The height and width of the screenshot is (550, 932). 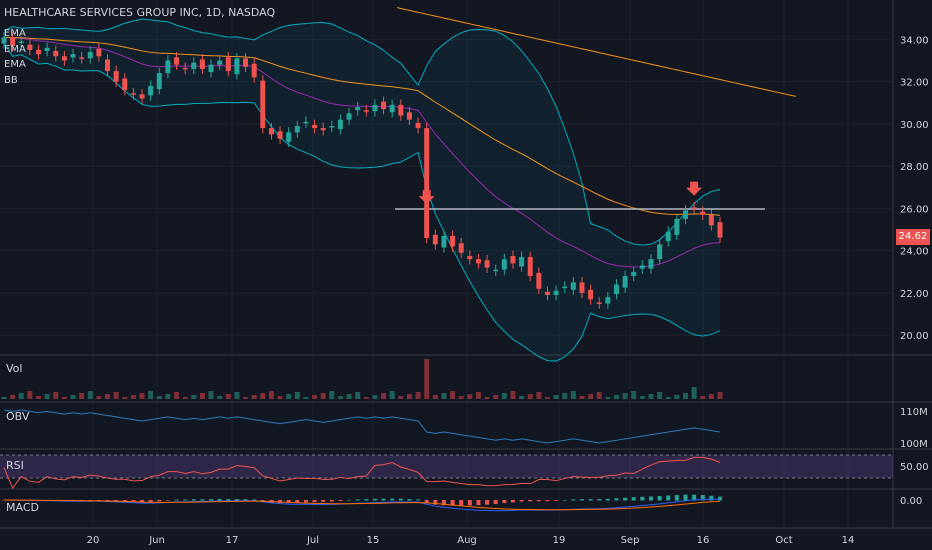 I want to click on macd-label: MACD, so click(x=22, y=507).